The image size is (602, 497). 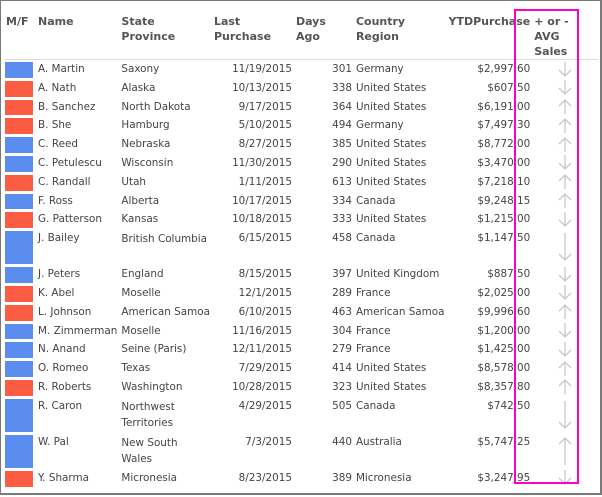 I want to click on state-cell: Washington, so click(x=152, y=386).